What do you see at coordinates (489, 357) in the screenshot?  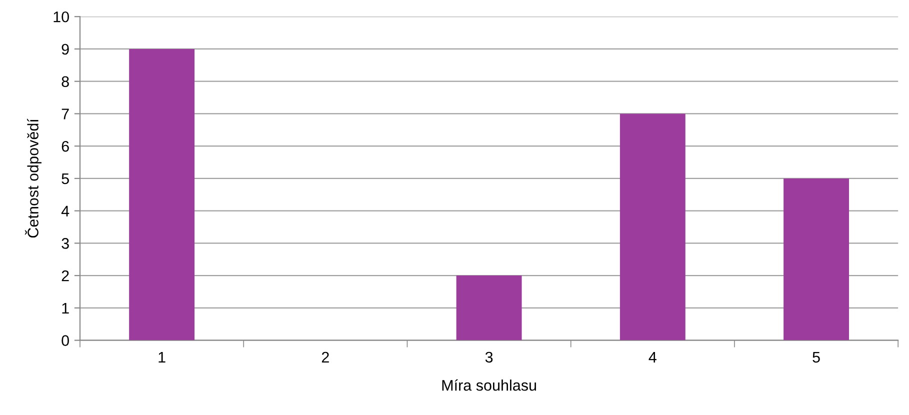 I see `x-tick-label: 3` at bounding box center [489, 357].